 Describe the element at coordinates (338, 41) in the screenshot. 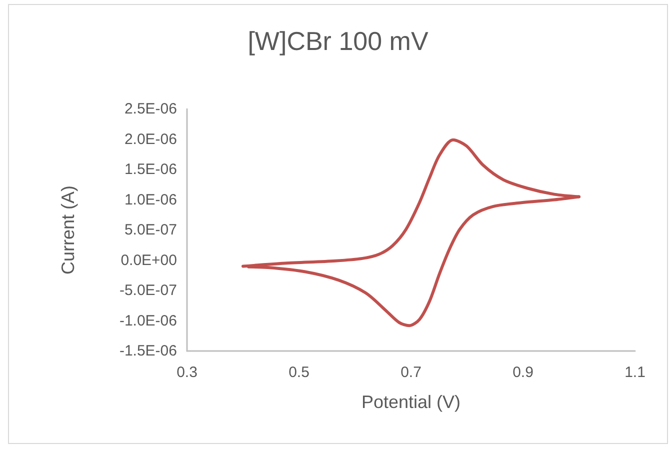

I see `chart-title: [W]CBr 100 mV` at that location.